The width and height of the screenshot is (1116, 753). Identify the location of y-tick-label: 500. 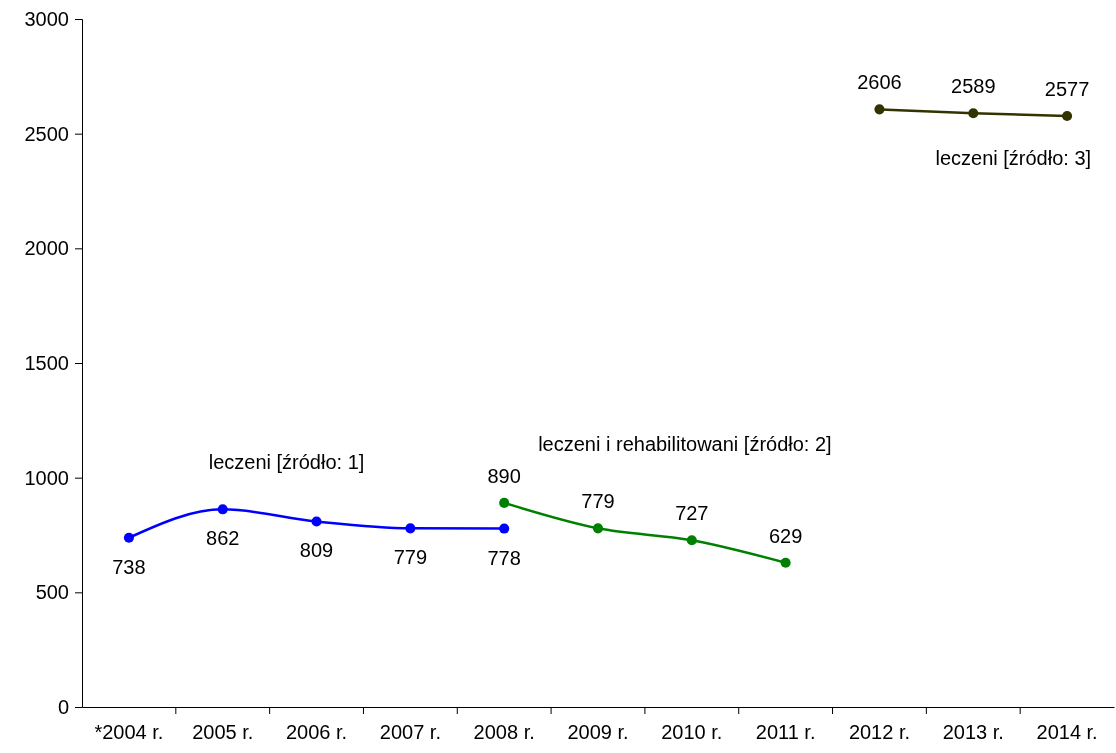
(52, 592).